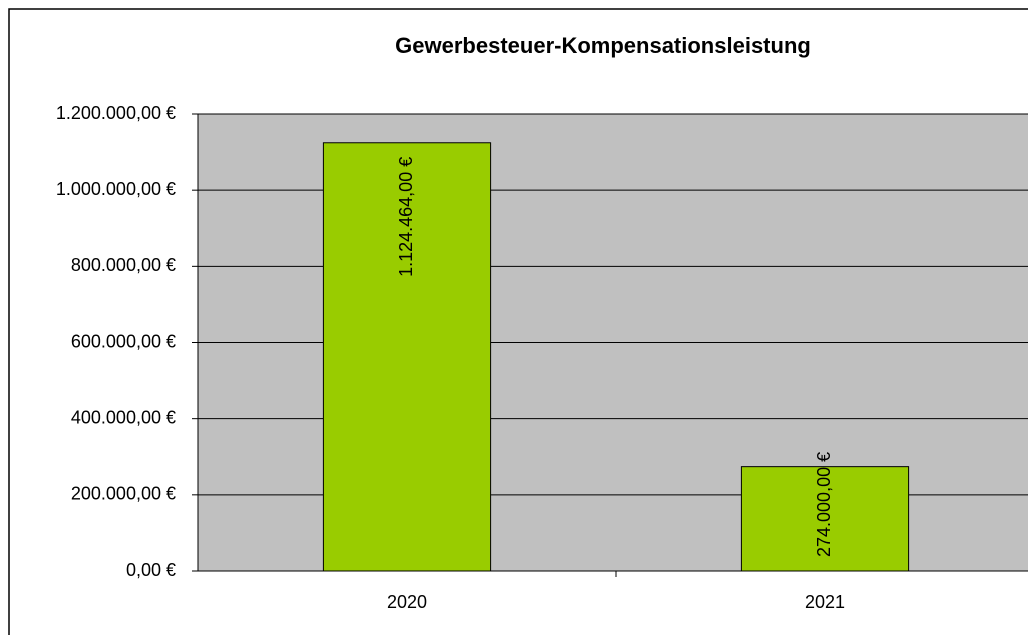  Describe the element at coordinates (151, 570) in the screenshot. I see `y-tick-label: 0,00 €` at that location.